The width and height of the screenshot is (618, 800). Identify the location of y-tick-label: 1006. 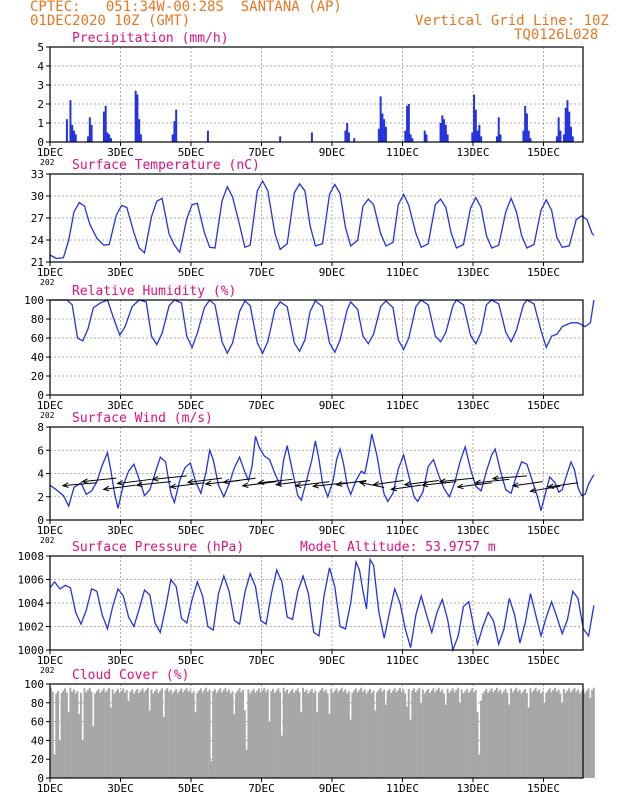
(31, 580).